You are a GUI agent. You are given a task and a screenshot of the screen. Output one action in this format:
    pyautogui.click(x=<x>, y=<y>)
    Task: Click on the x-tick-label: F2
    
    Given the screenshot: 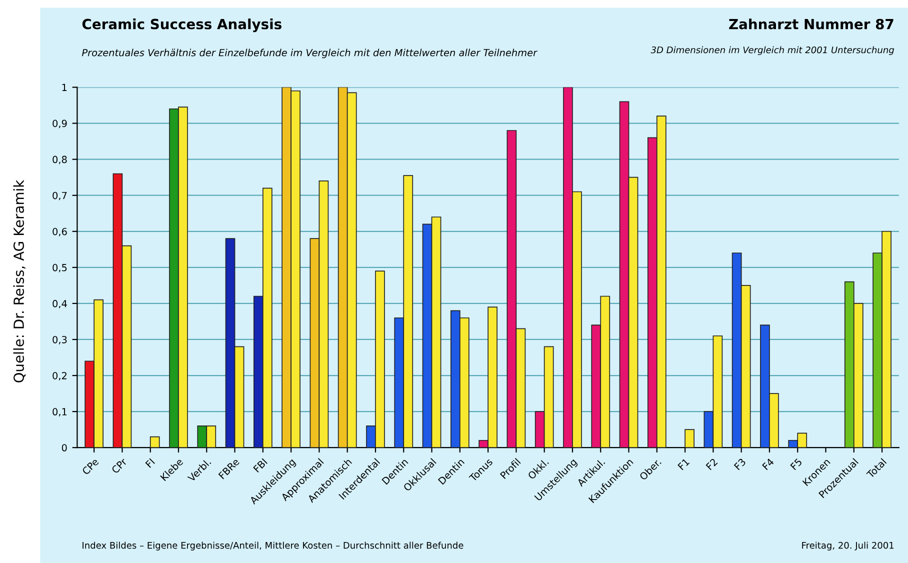 What is the action you would take?
    pyautogui.click(x=712, y=464)
    